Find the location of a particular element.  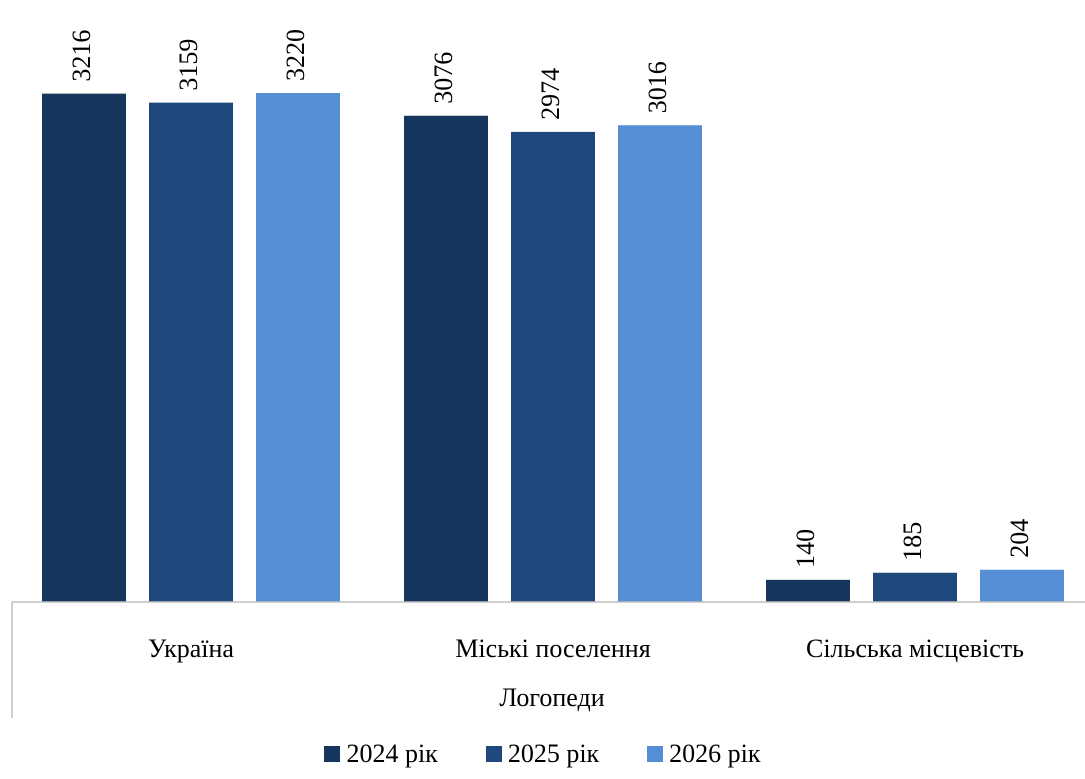

data-label-1-2: 3159 is located at coordinates (188, 65).